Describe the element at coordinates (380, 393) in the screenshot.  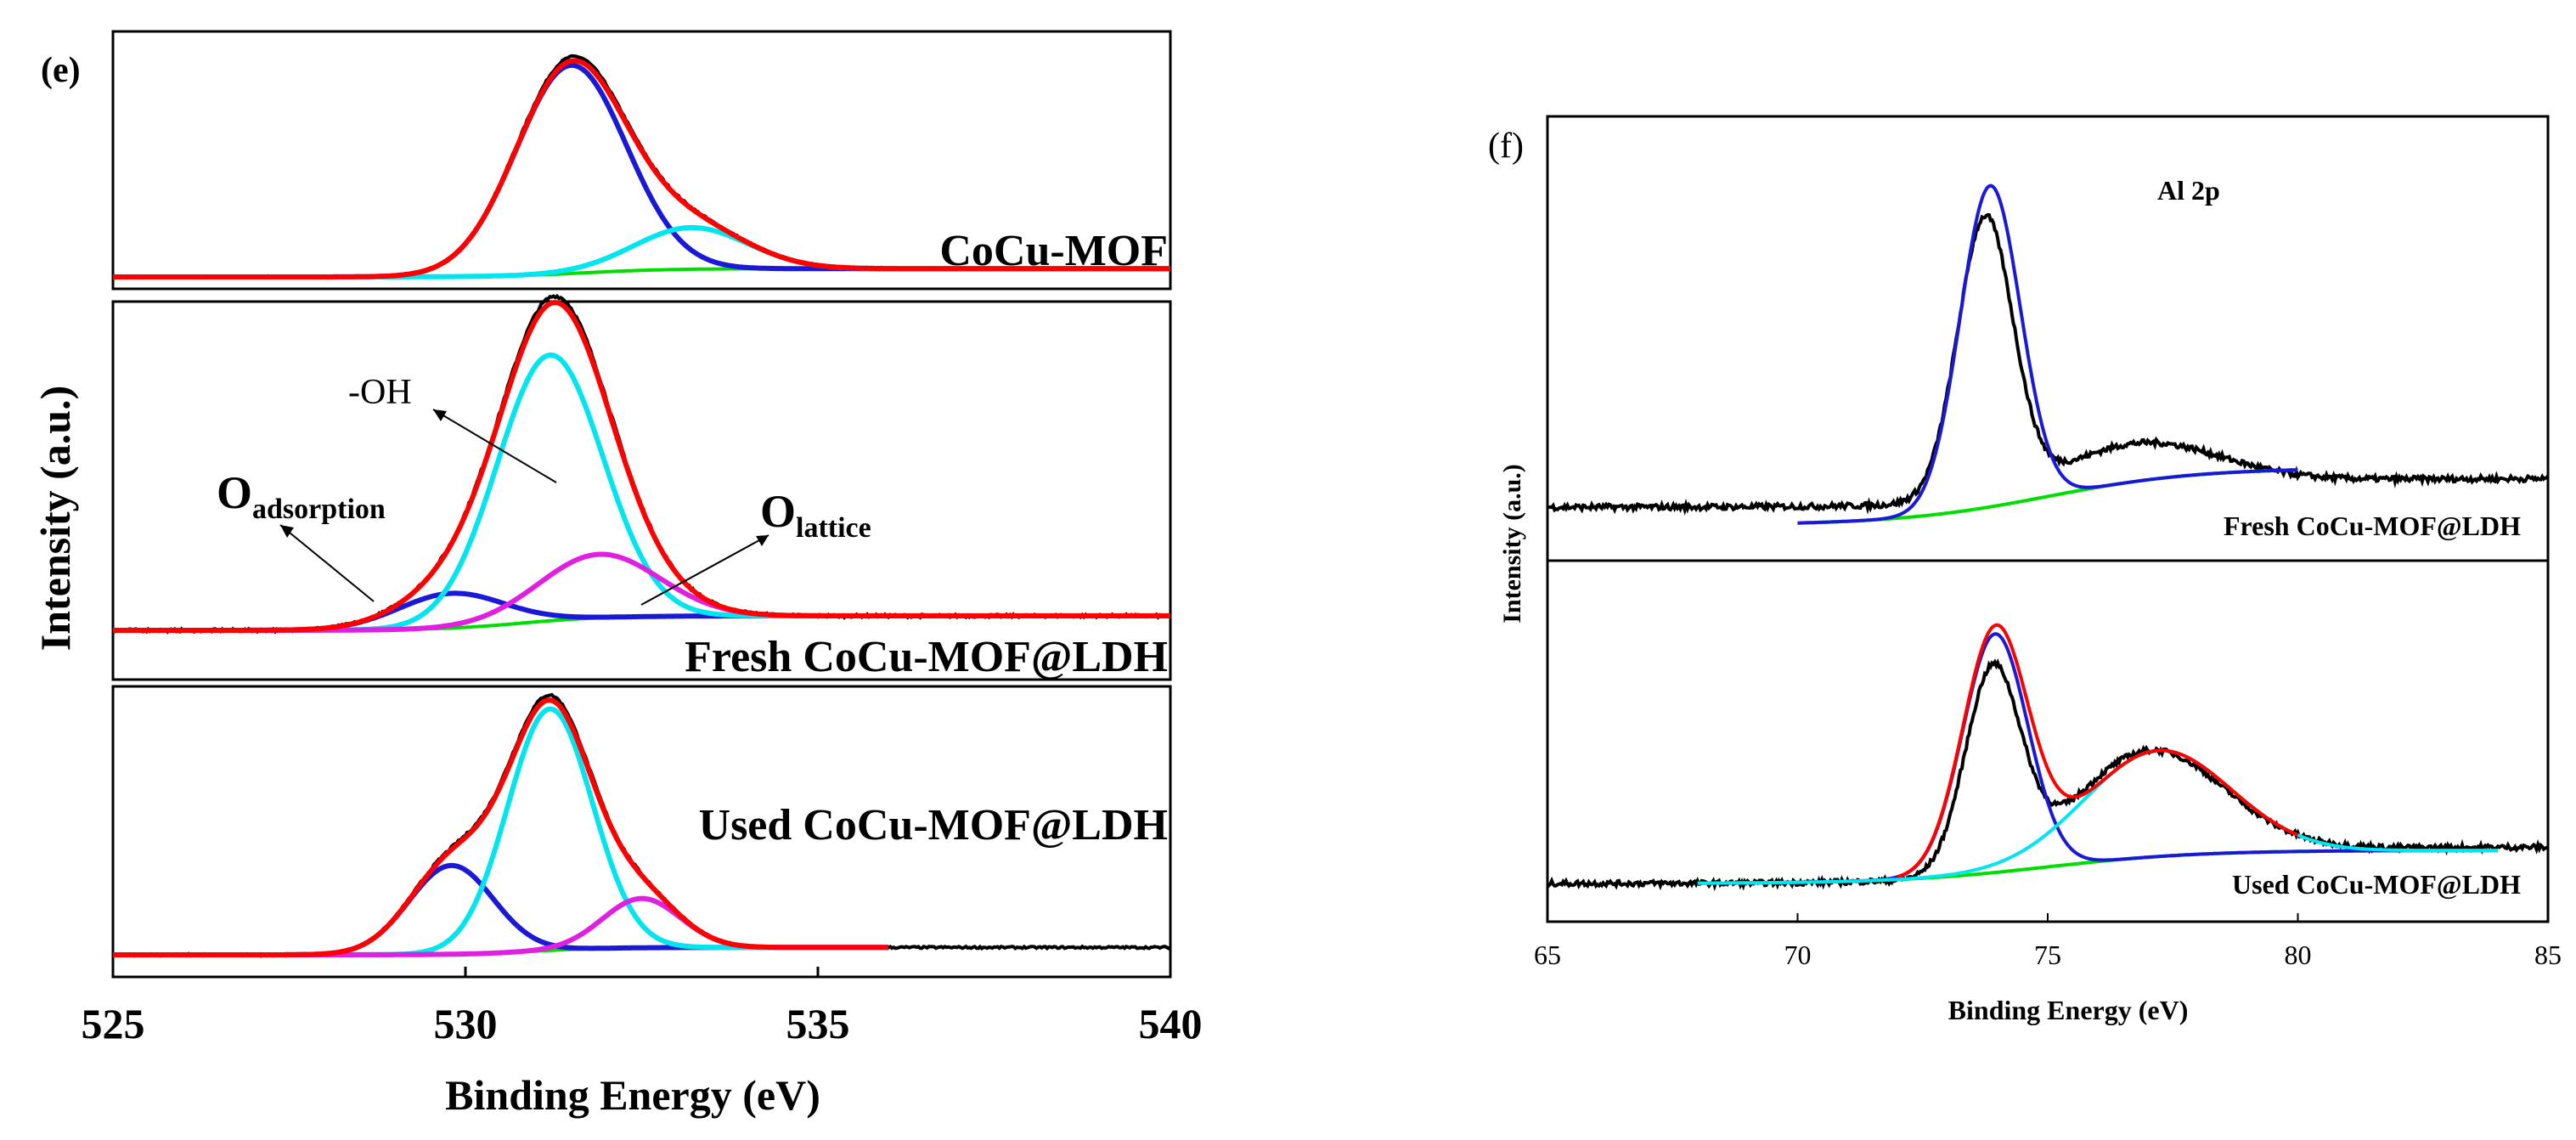
I see `annotation-oh-text: -OH` at that location.